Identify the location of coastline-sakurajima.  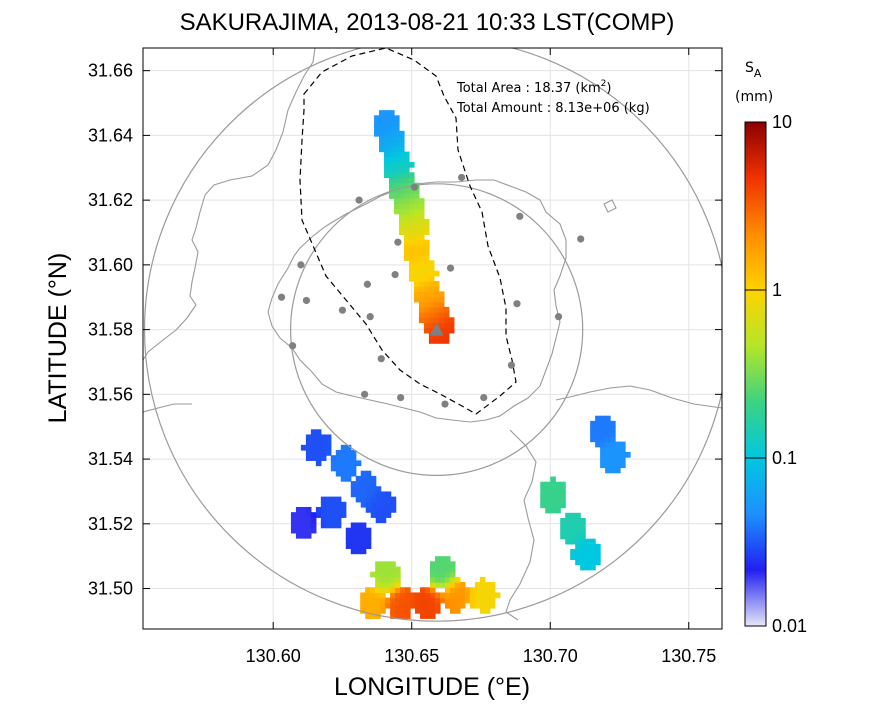
(417, 301).